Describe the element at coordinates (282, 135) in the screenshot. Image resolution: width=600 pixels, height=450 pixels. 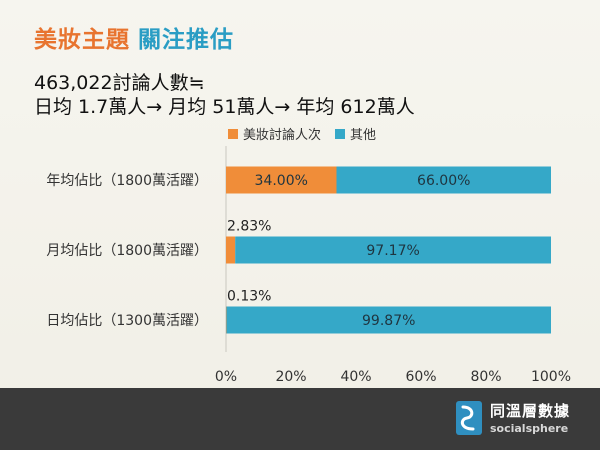
I see `legend-label-1: 美妝討論人次` at that location.